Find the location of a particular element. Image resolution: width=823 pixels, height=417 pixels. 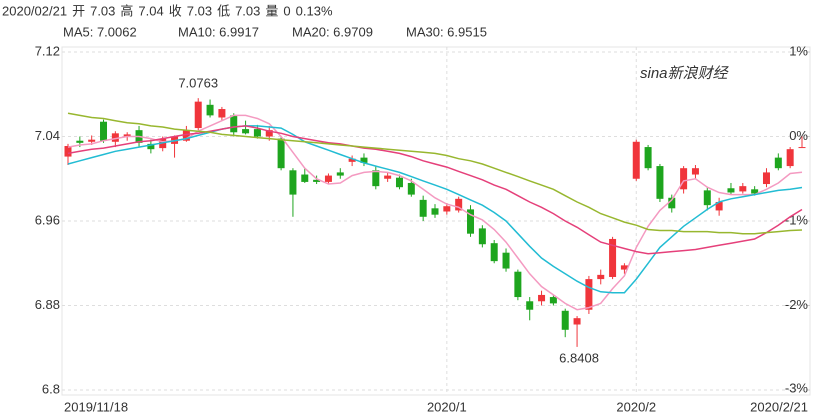

header-text: 低 is located at coordinates (223, 10).